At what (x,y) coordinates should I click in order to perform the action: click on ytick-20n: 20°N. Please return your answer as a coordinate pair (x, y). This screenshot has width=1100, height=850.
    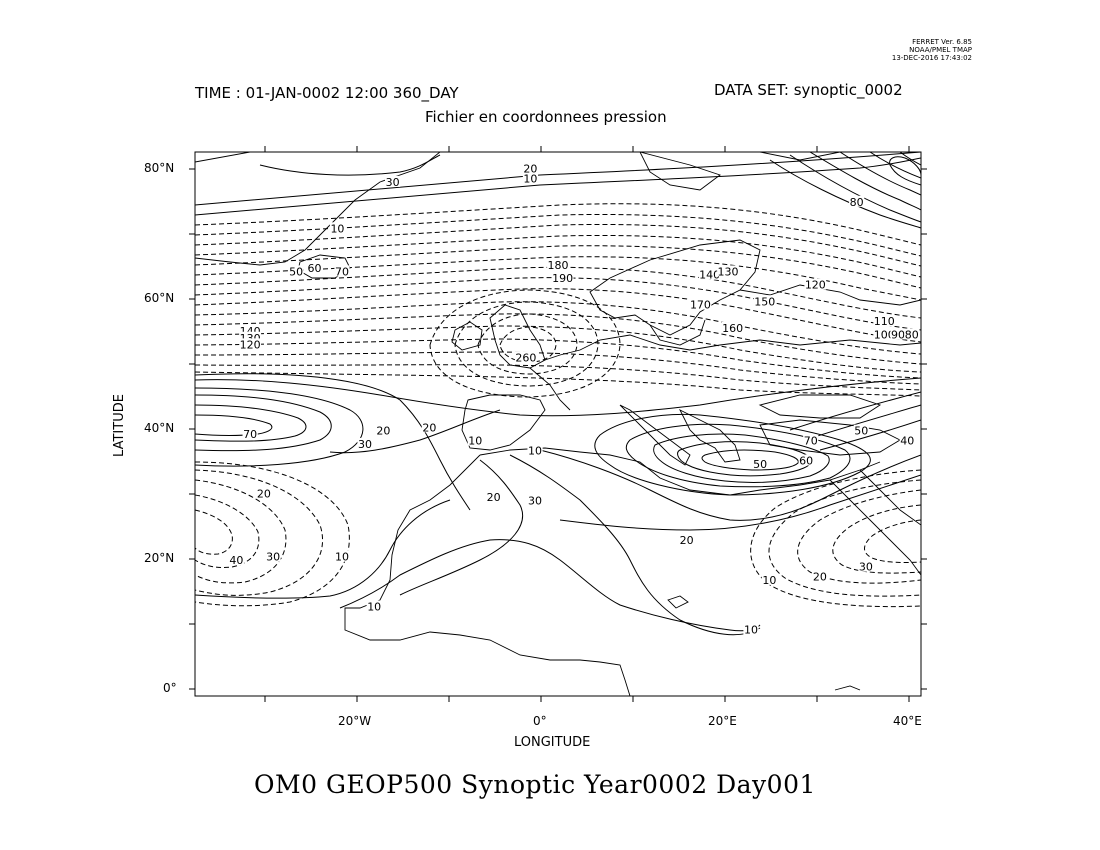
    Looking at the image, I should click on (159, 558).